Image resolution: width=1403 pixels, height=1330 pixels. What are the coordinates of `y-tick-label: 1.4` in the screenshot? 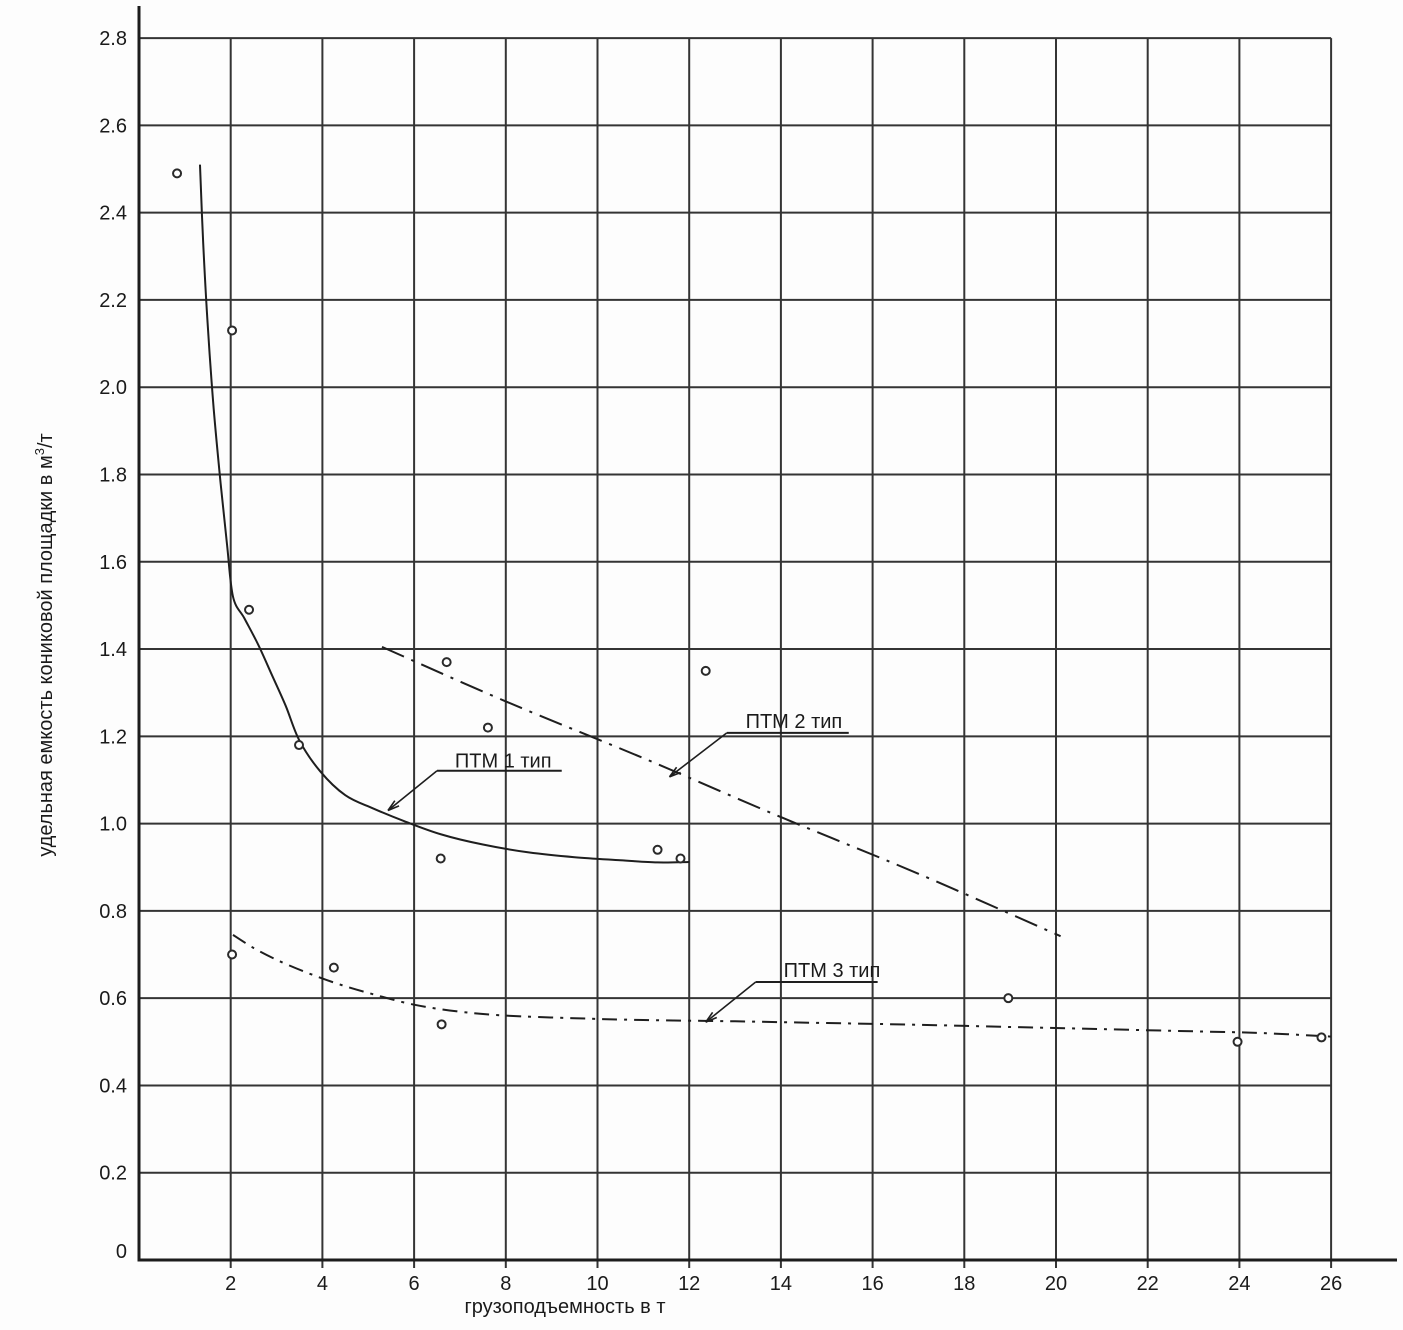 It's located at (113, 650).